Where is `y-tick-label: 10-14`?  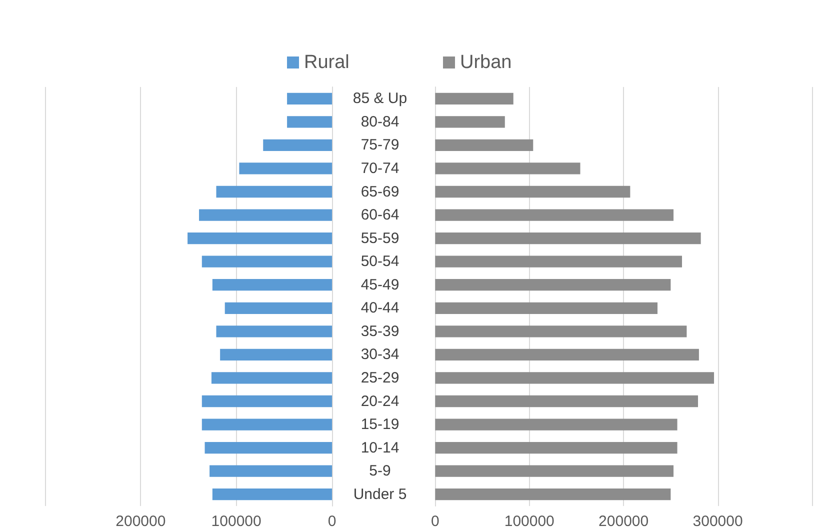
y-tick-label: 10-14 is located at coordinates (380, 447).